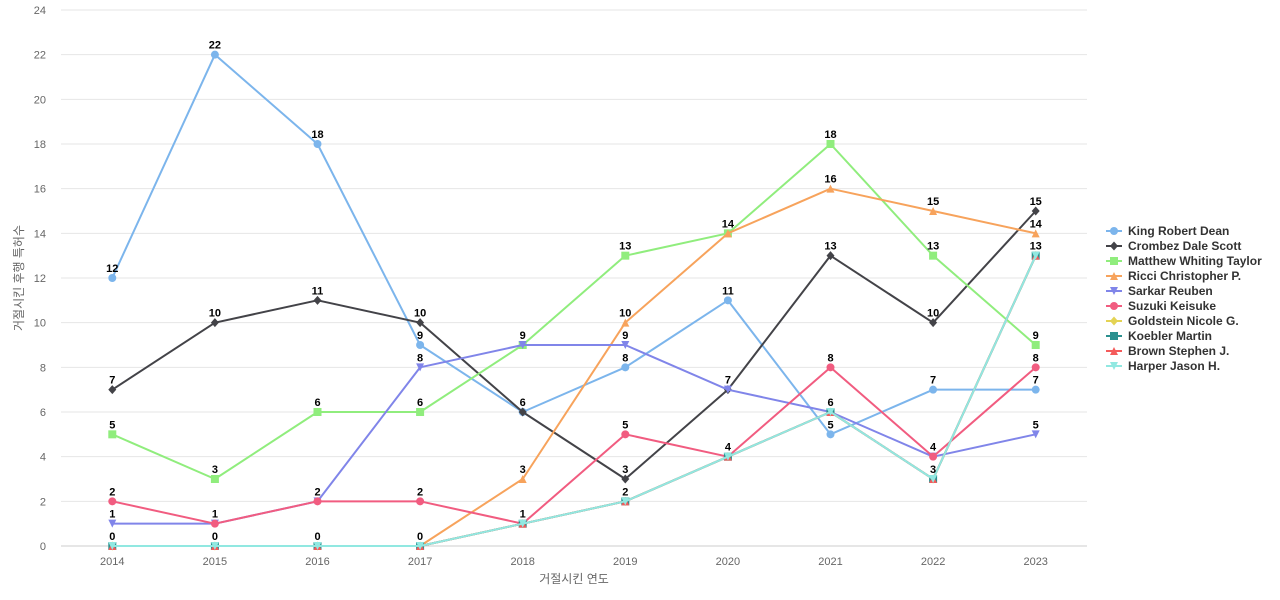 The image size is (1280, 600). I want to click on legend-label: Matthew Whiting Taylor, so click(1195, 261).